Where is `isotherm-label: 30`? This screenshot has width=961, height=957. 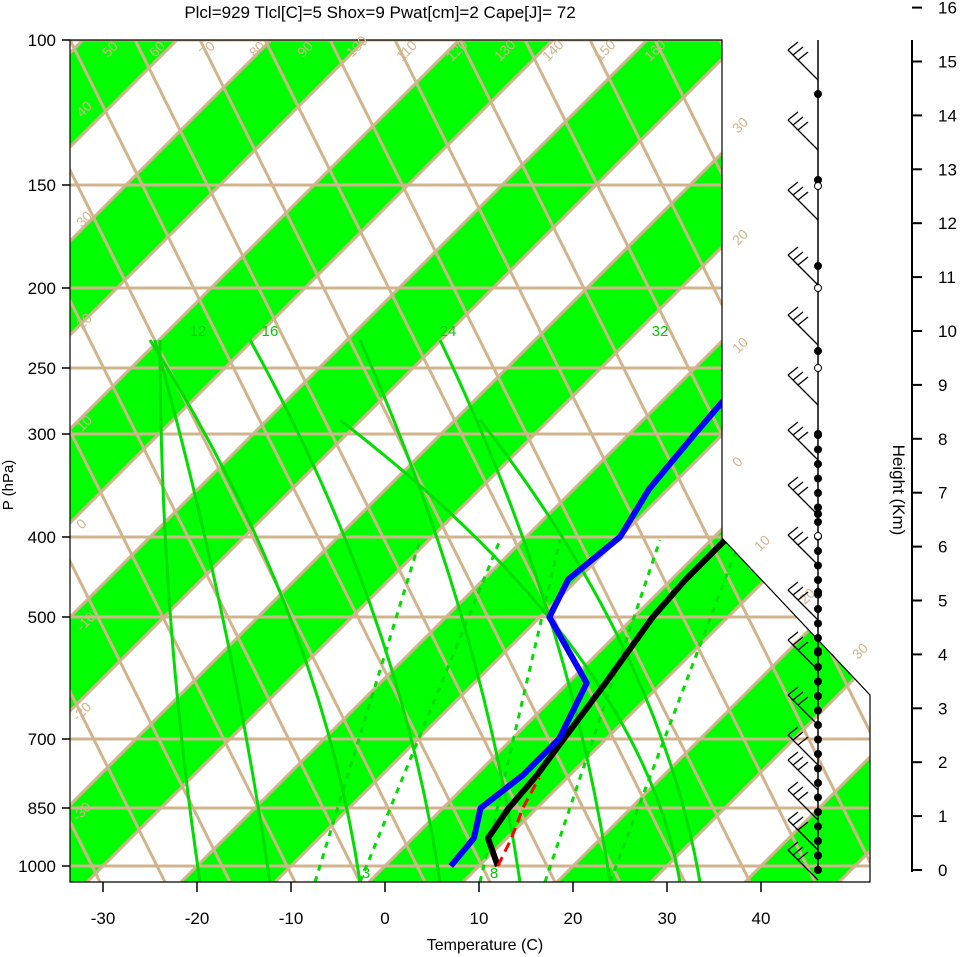
isotherm-label: 30 is located at coordinates (860, 651).